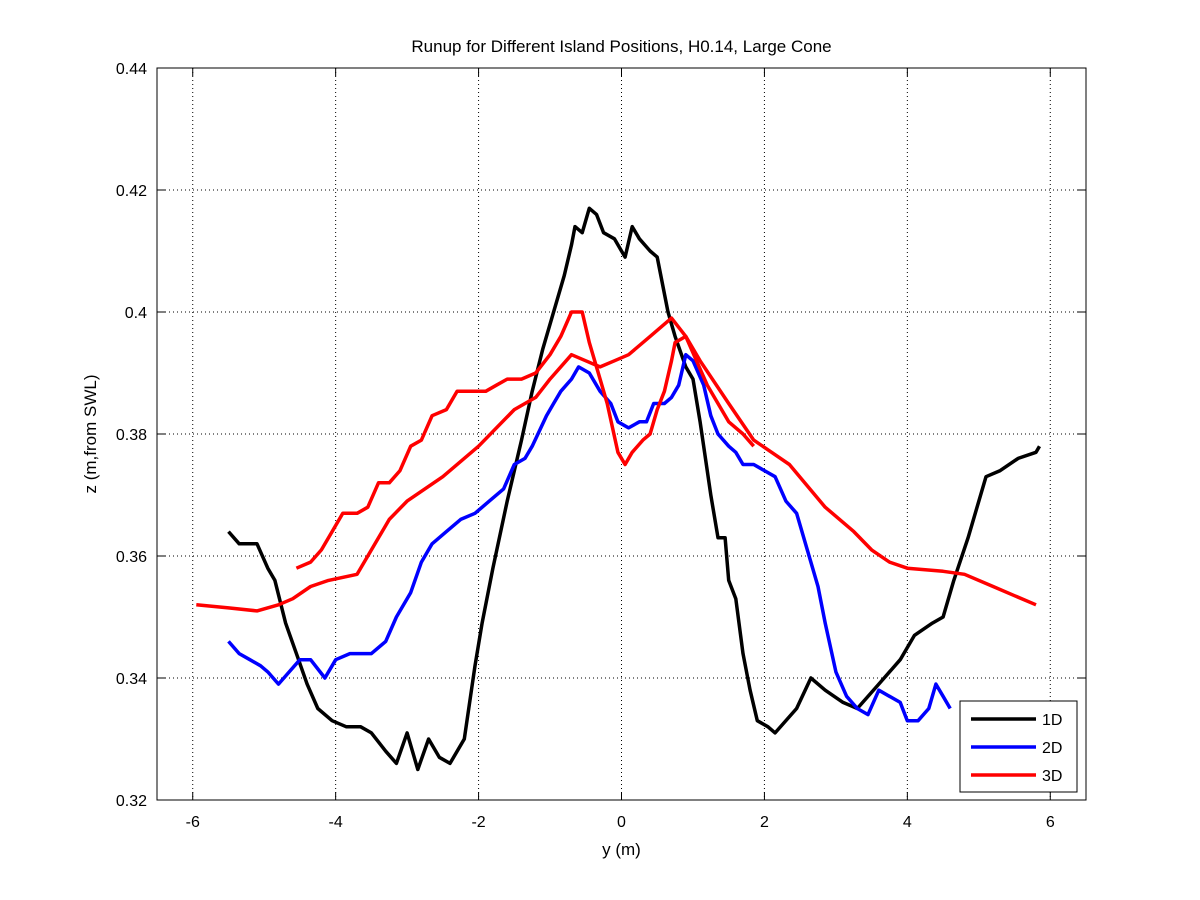 The height and width of the screenshot is (900, 1200). Describe the element at coordinates (621, 849) in the screenshot. I see `x-axis-title: y (m)` at that location.